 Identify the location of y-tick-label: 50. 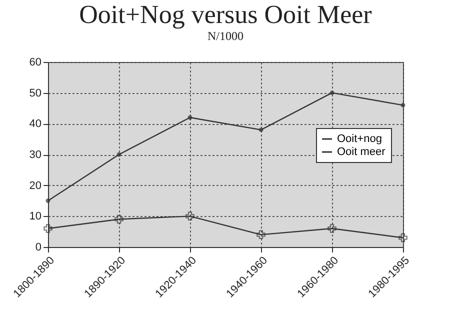
(35, 93).